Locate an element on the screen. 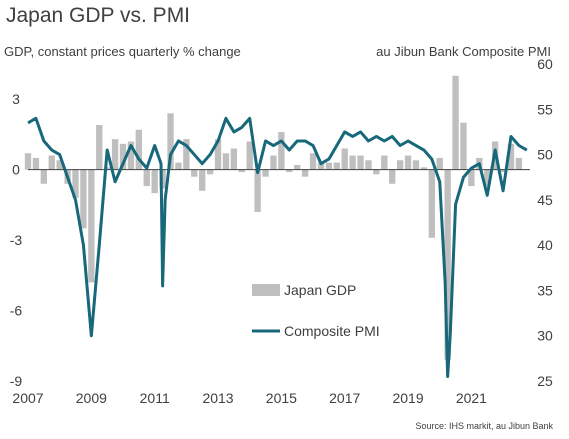 Image resolution: width=569 pixels, height=439 pixels. legend-pmi-label: Composite PMI is located at coordinates (332, 331).